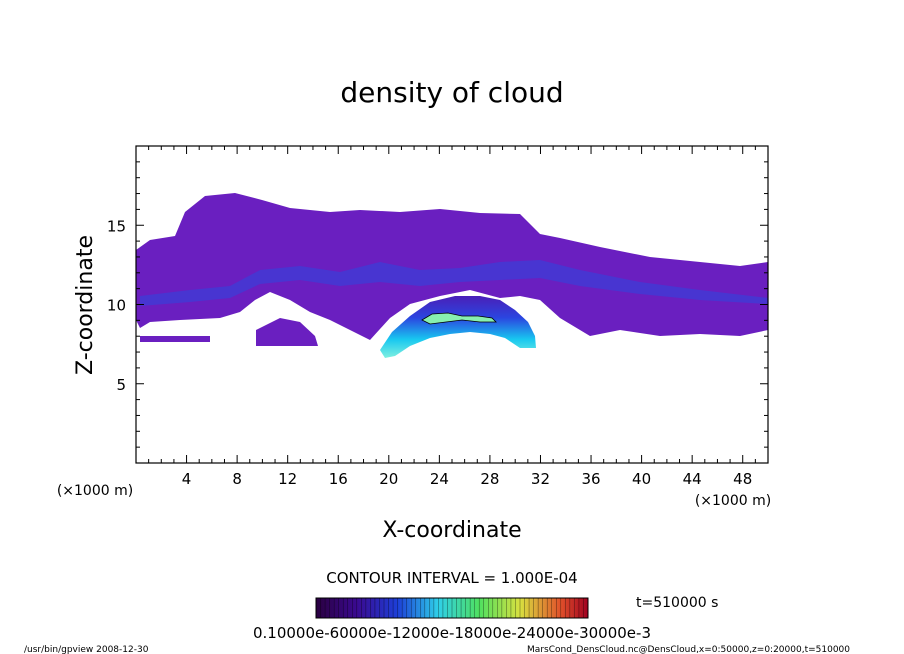 The image size is (904, 654). Describe the element at coordinates (388, 479) in the screenshot. I see `x-tick-label: 20` at that location.